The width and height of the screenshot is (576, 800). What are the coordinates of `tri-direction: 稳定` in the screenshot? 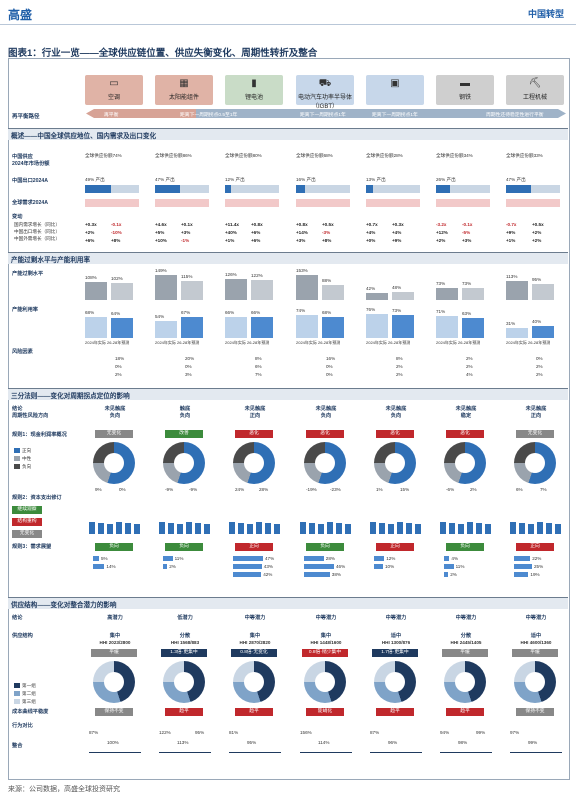 It's located at (466, 416).